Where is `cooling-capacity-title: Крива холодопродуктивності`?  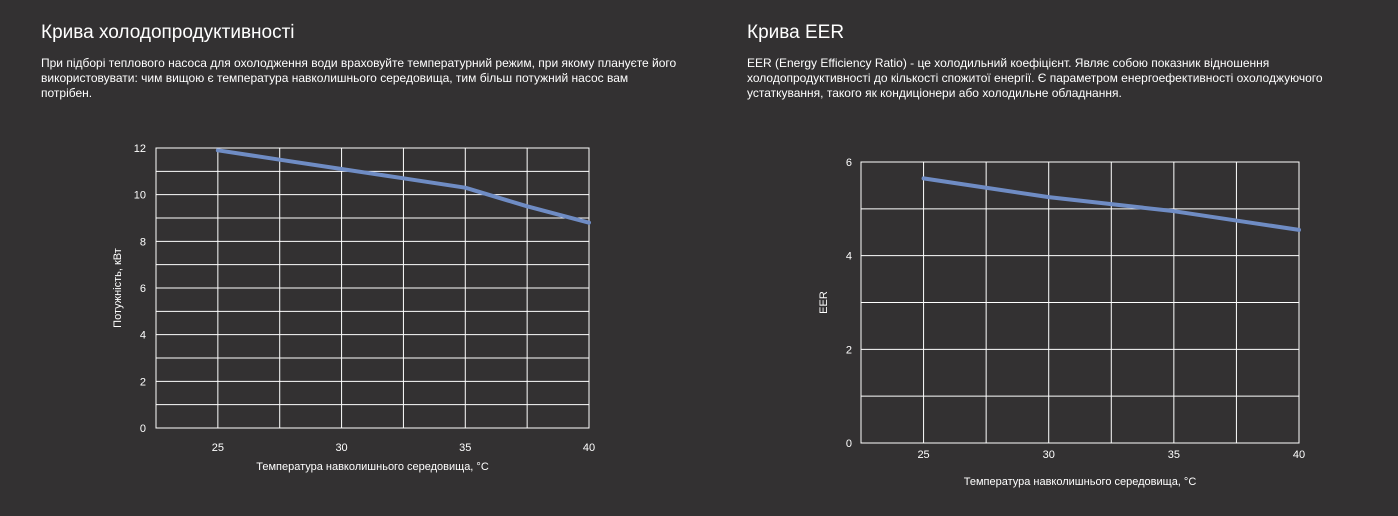 cooling-capacity-title: Крива холодопродуктивності is located at coordinates (168, 32).